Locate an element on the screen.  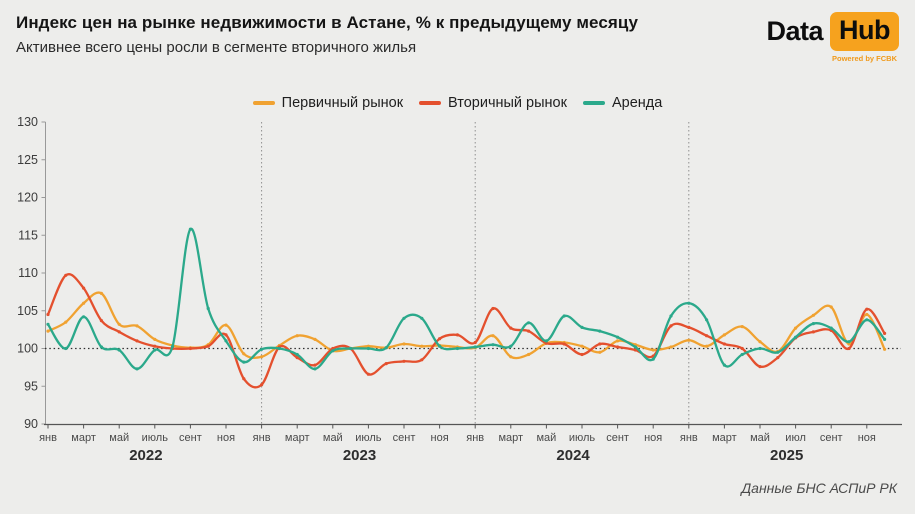
axis-label: 100 is located at coordinates (27, 349).